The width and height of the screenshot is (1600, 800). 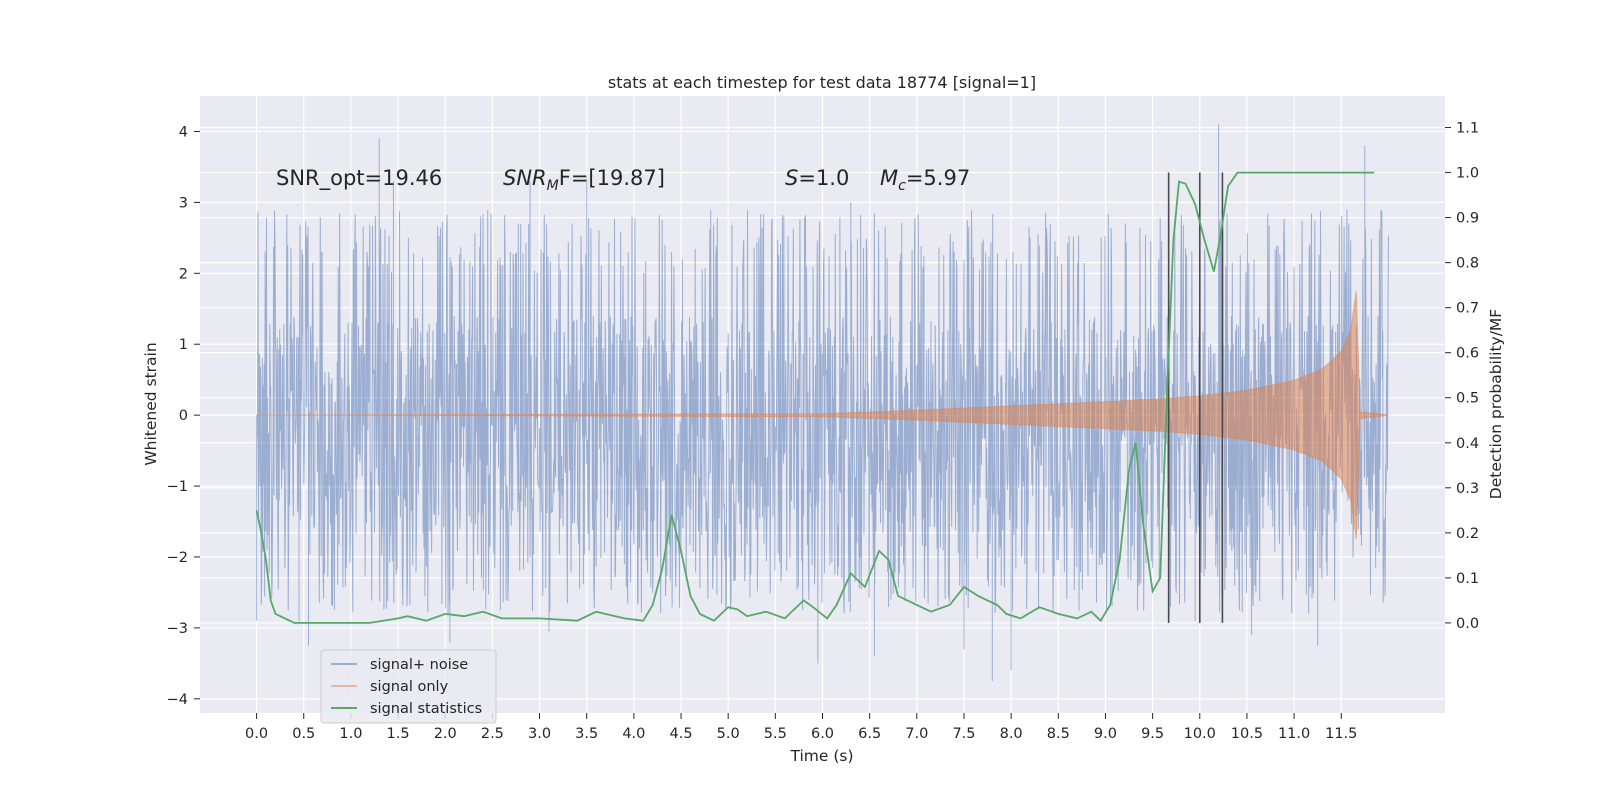 I want to click on y-tick-label: 4, so click(x=183, y=132).